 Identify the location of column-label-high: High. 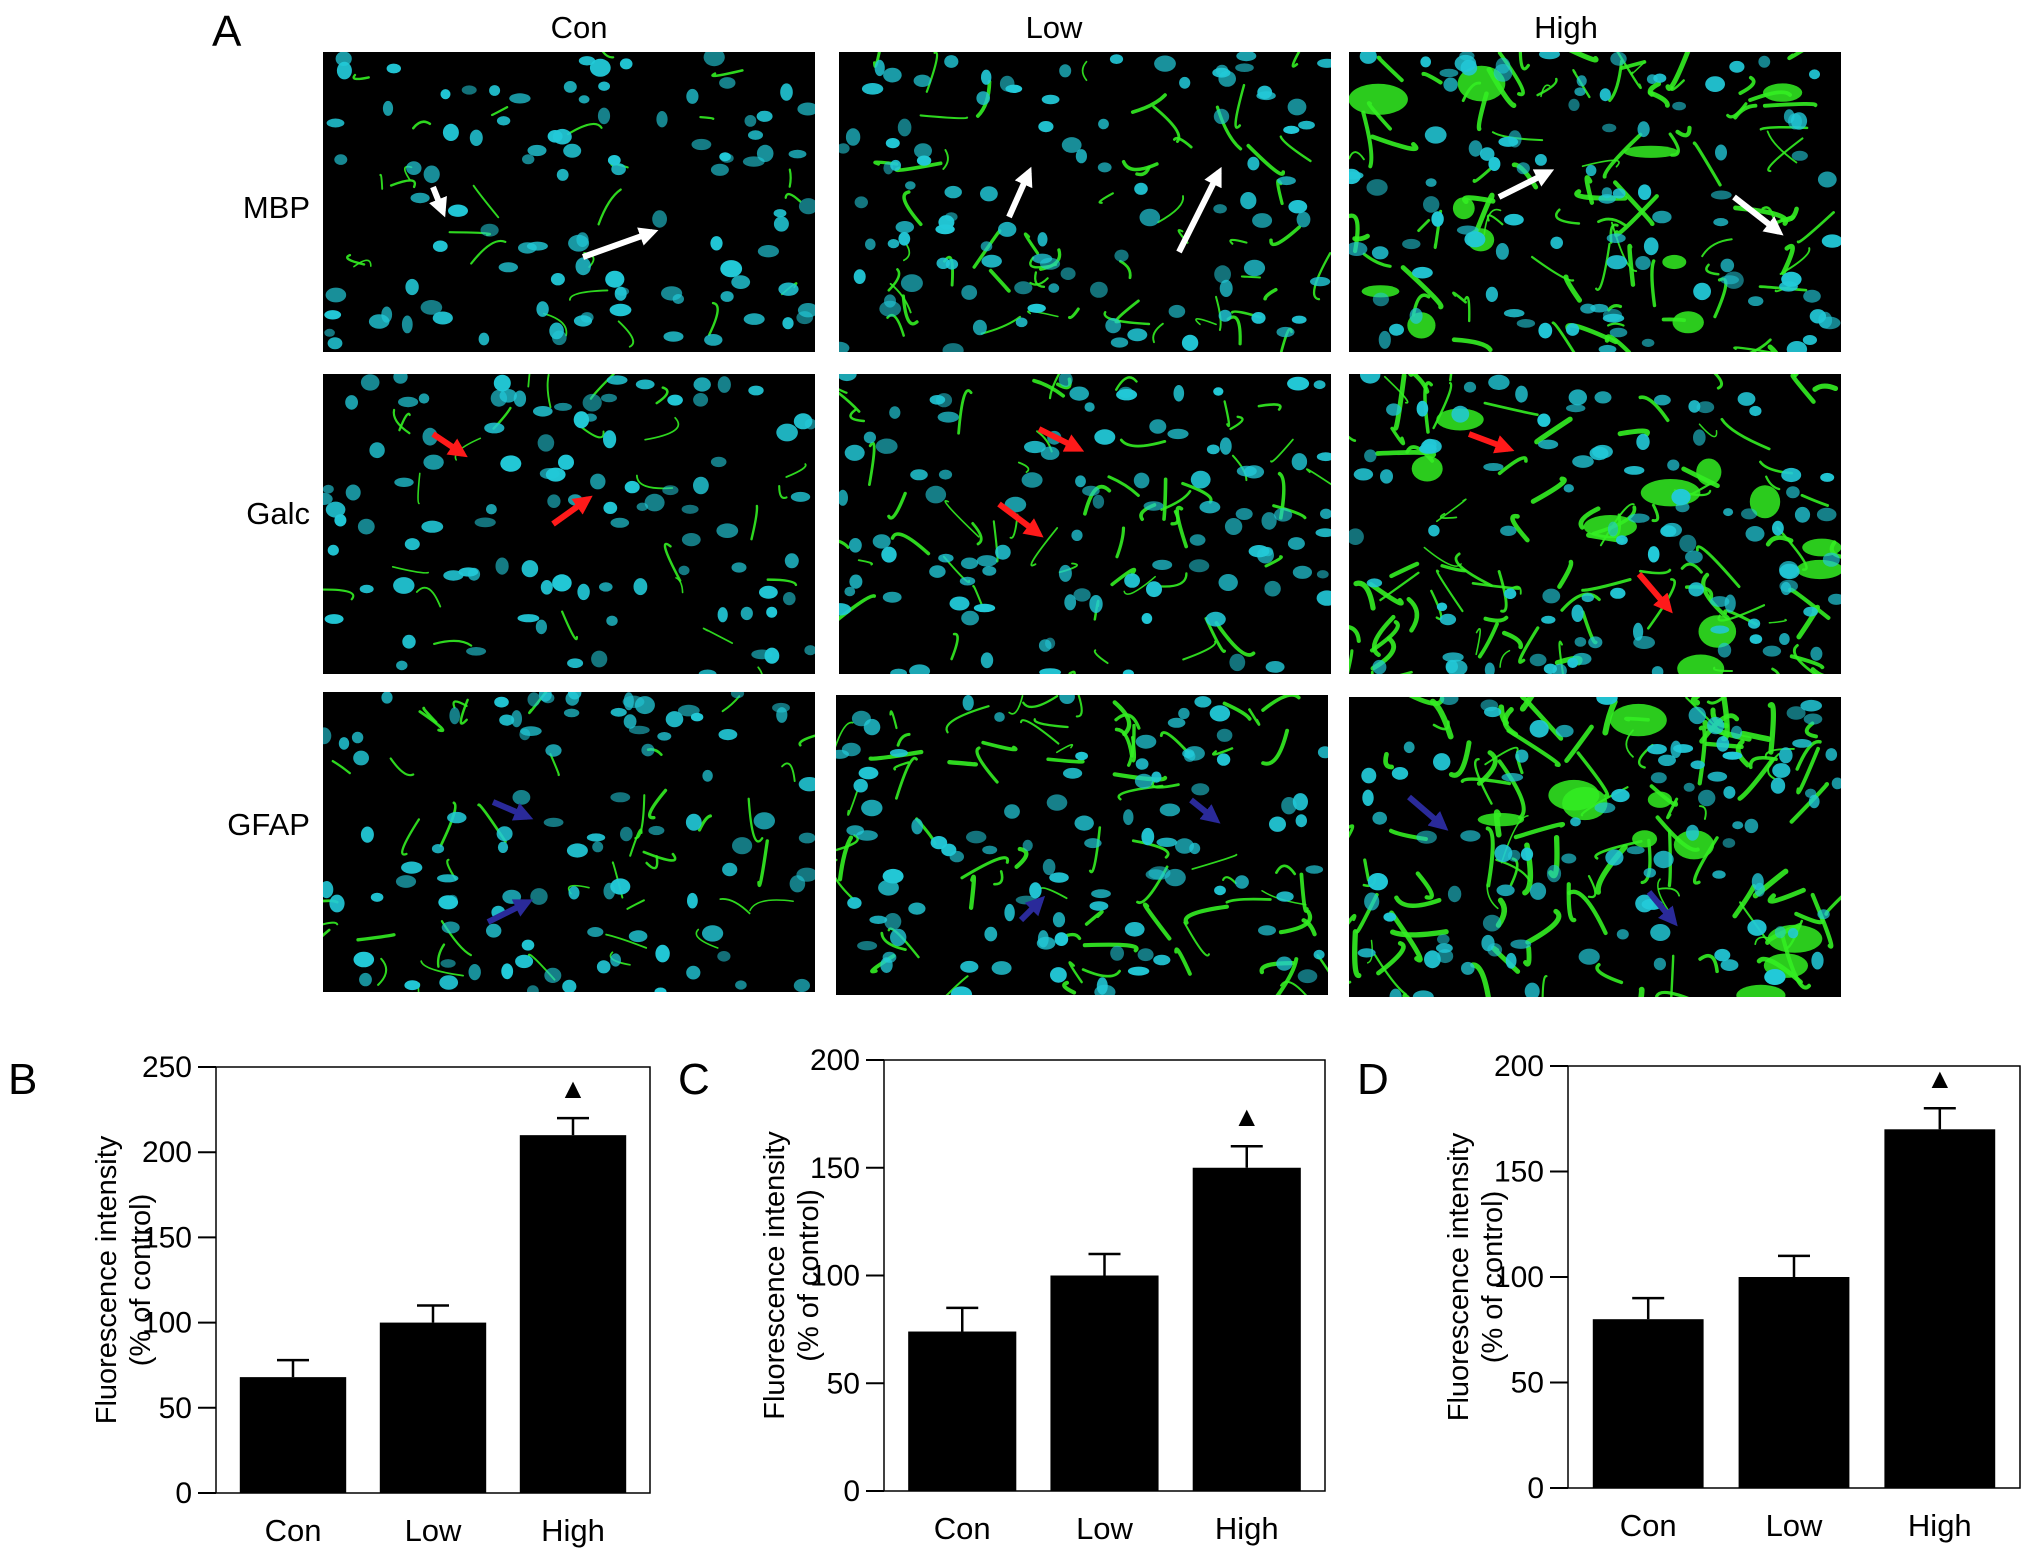
(1566, 27).